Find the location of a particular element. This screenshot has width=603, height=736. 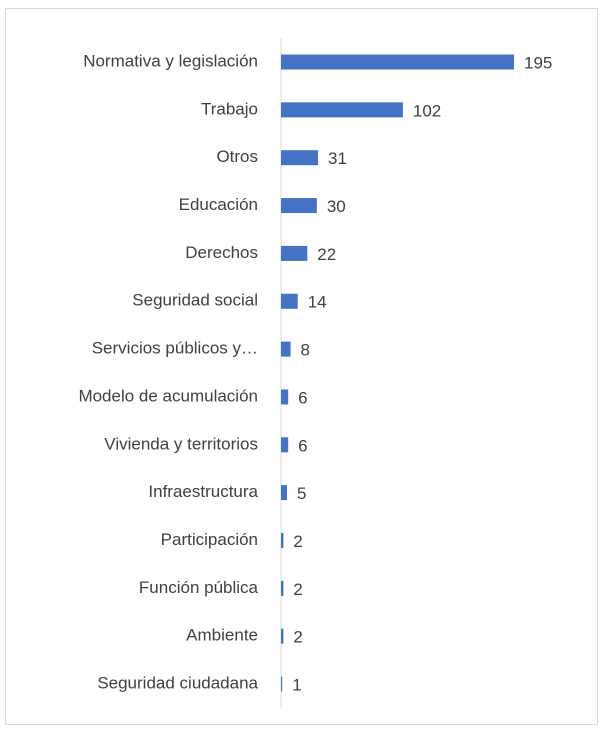

category-label: Seguridad social is located at coordinates (195, 300).